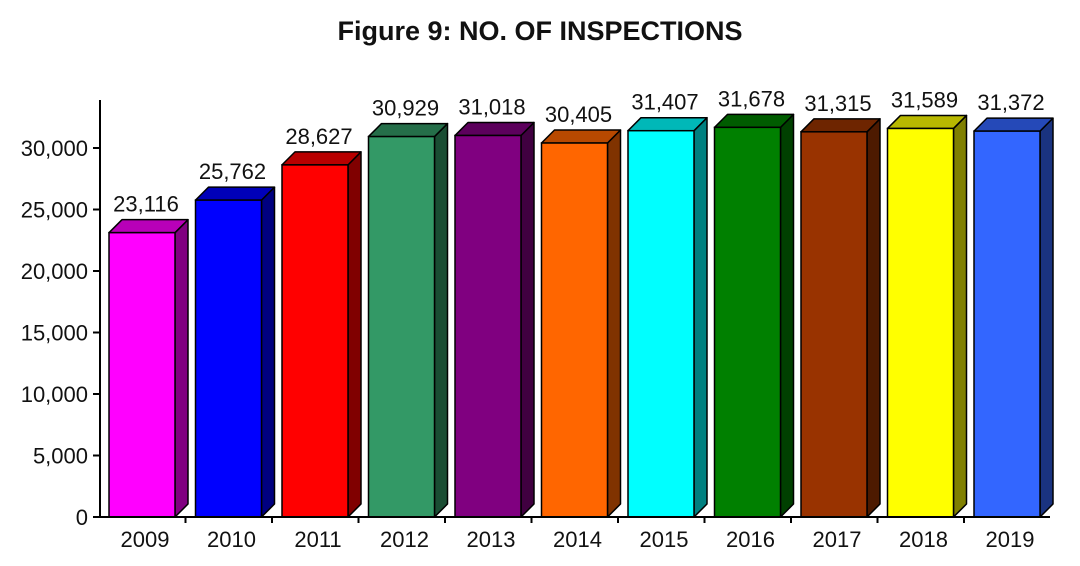 This screenshot has width=1080, height=566. I want to click on category-label-2014: 2014, so click(577, 539).